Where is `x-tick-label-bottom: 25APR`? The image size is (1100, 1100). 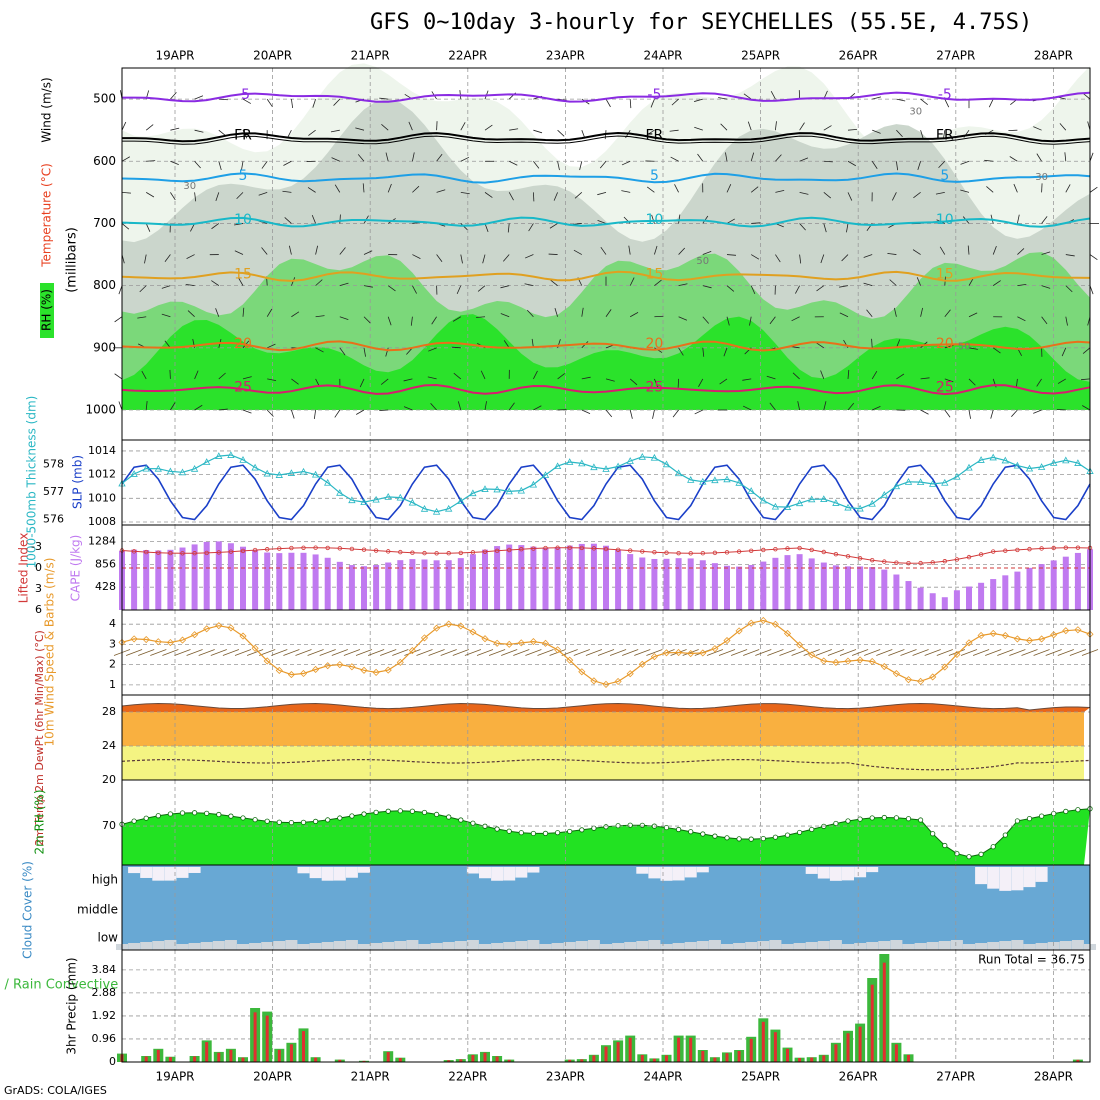 x-tick-label-bottom: 25APR is located at coordinates (760, 1077).